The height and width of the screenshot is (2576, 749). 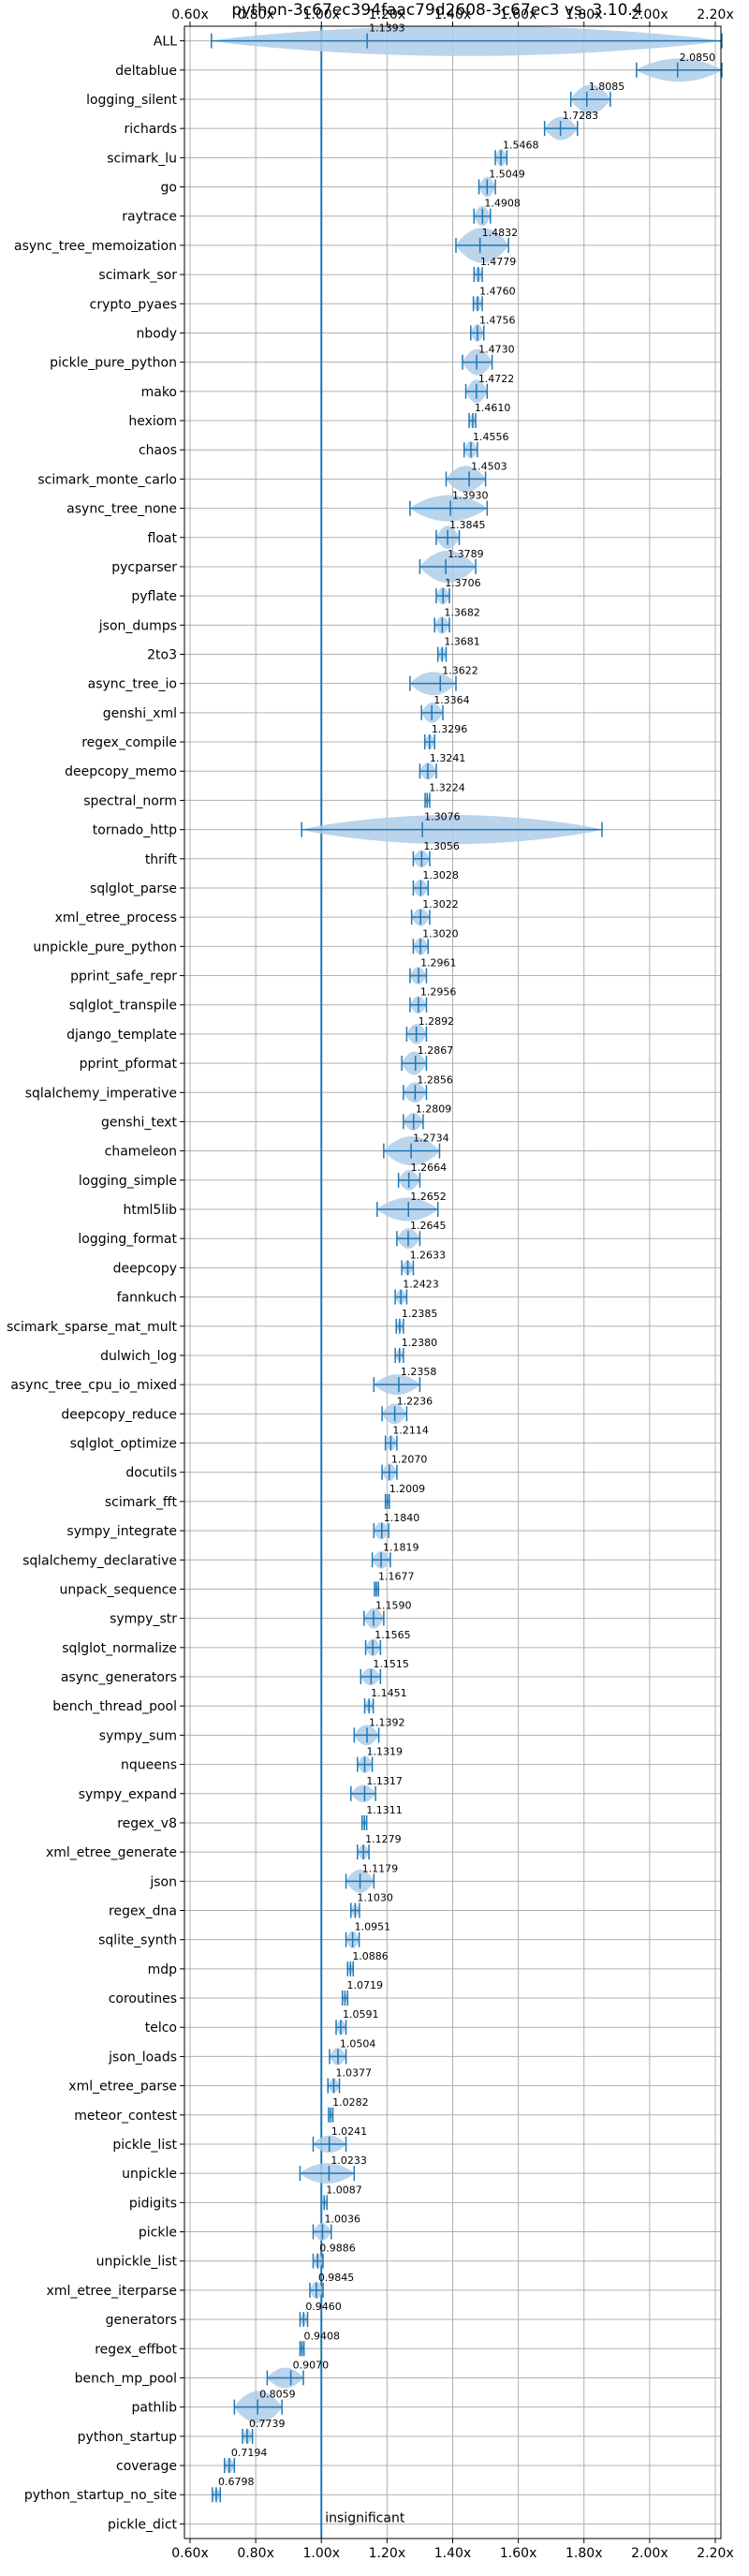 I want to click on x-tick-label-bottom: 1.60x, so click(x=518, y=2553).